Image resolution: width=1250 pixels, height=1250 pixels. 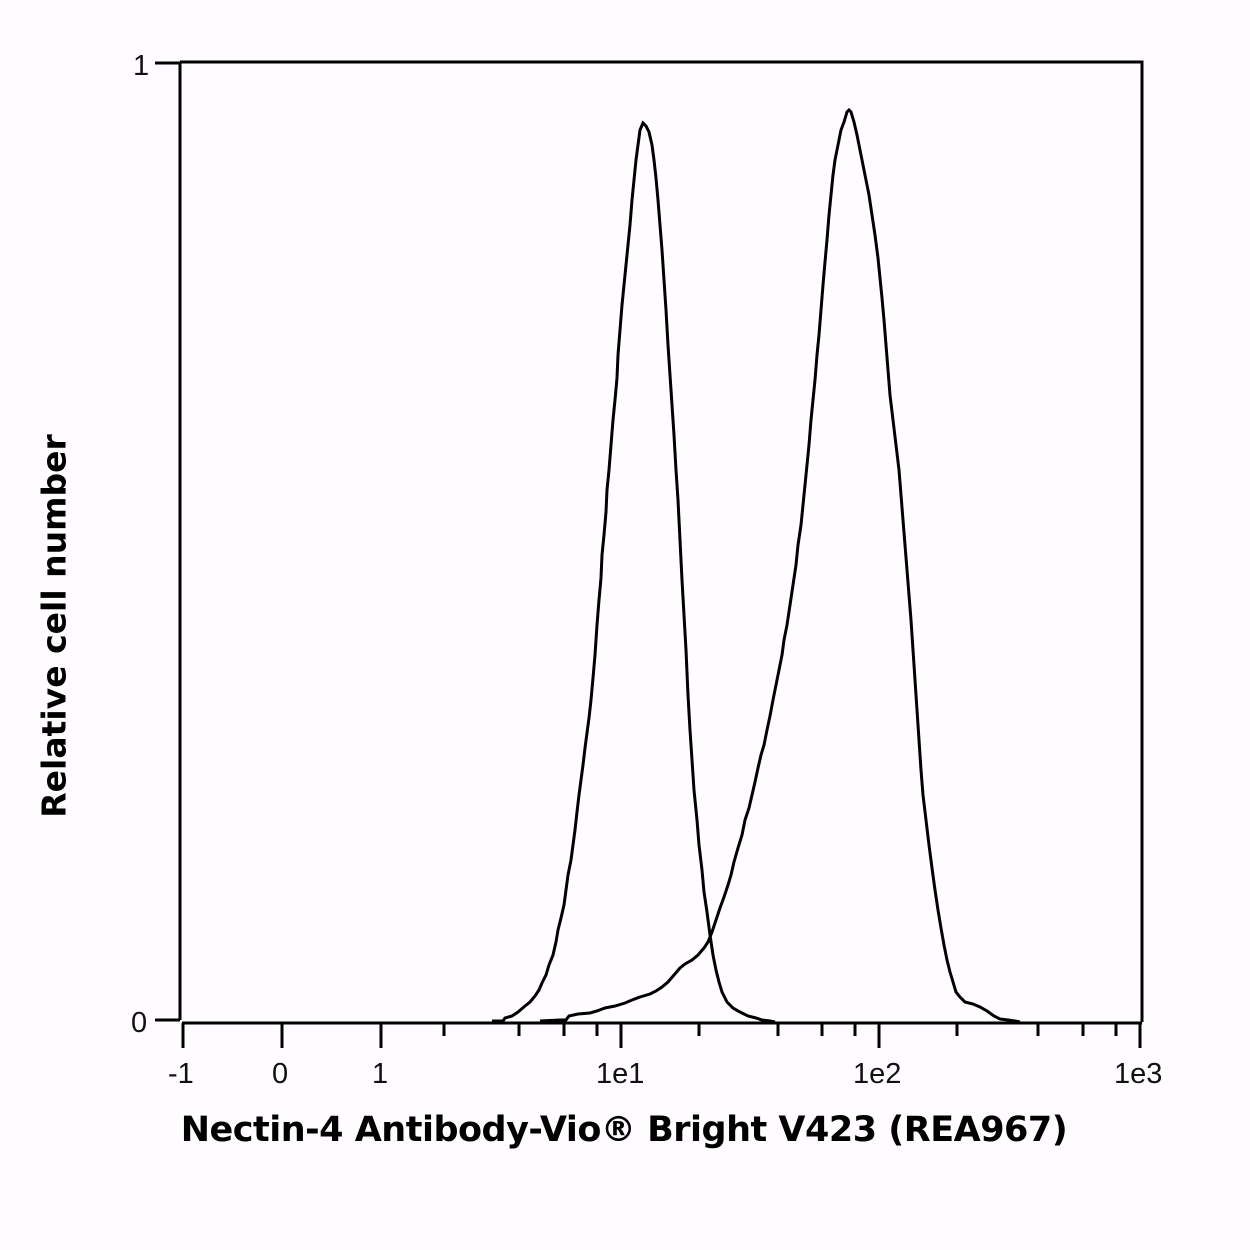 What do you see at coordinates (380, 1074) in the screenshot?
I see `x-tick-label-1: 1` at bounding box center [380, 1074].